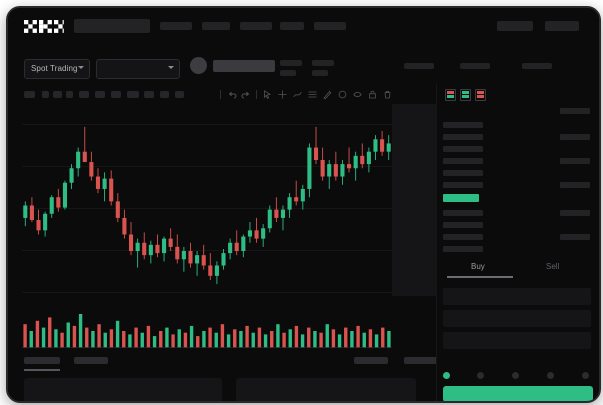 This screenshot has height=405, width=603. I want to click on amount-slider, so click(518, 376).